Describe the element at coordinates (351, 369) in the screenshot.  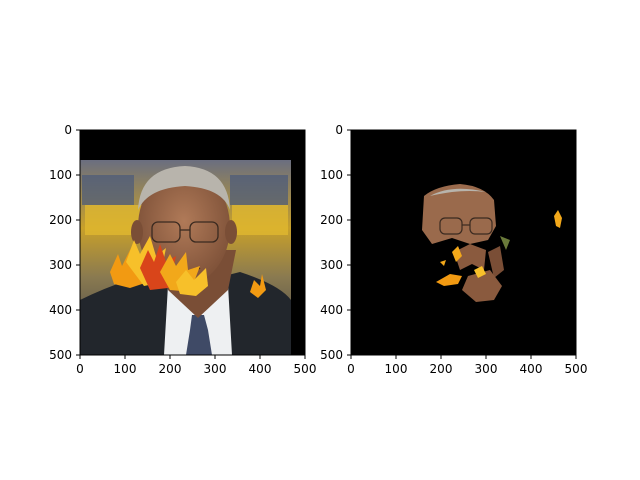
I see `right-xtick-label: 0` at that location.